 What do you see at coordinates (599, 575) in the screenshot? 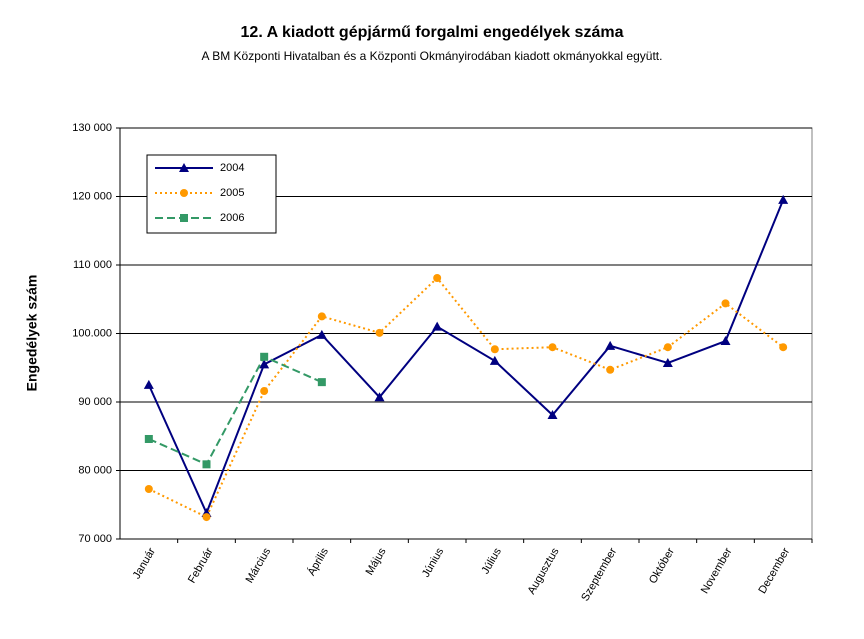
I see `x-tick-label: Szeptember` at bounding box center [599, 575].